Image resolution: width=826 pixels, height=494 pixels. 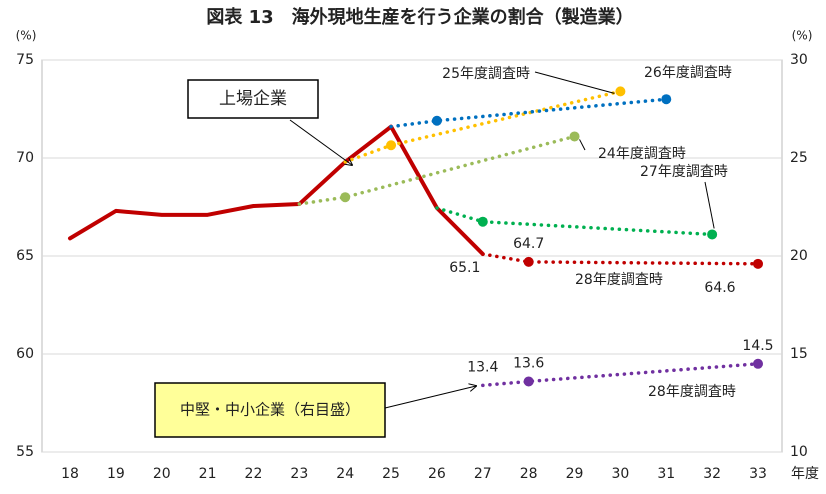 I want to click on x-tick-label: 33, so click(x=758, y=474).